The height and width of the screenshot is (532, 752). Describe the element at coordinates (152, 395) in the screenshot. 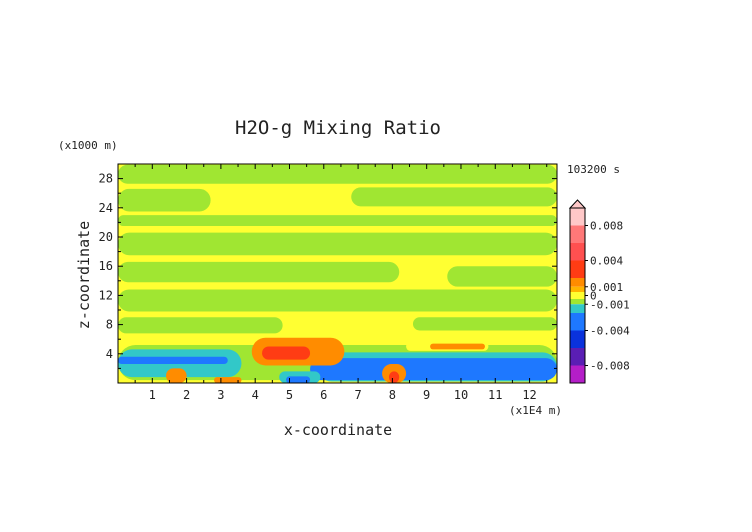

I see `x-tick-label: 1` at that location.